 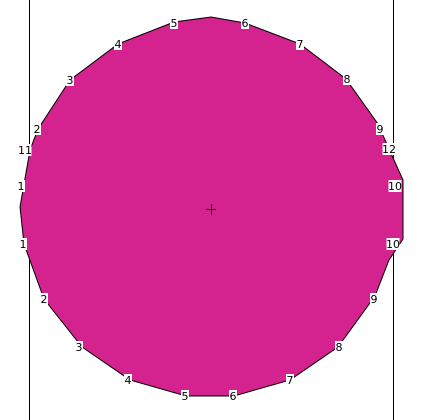 I want to click on vertex-label-text: 11, so click(x=25, y=150).